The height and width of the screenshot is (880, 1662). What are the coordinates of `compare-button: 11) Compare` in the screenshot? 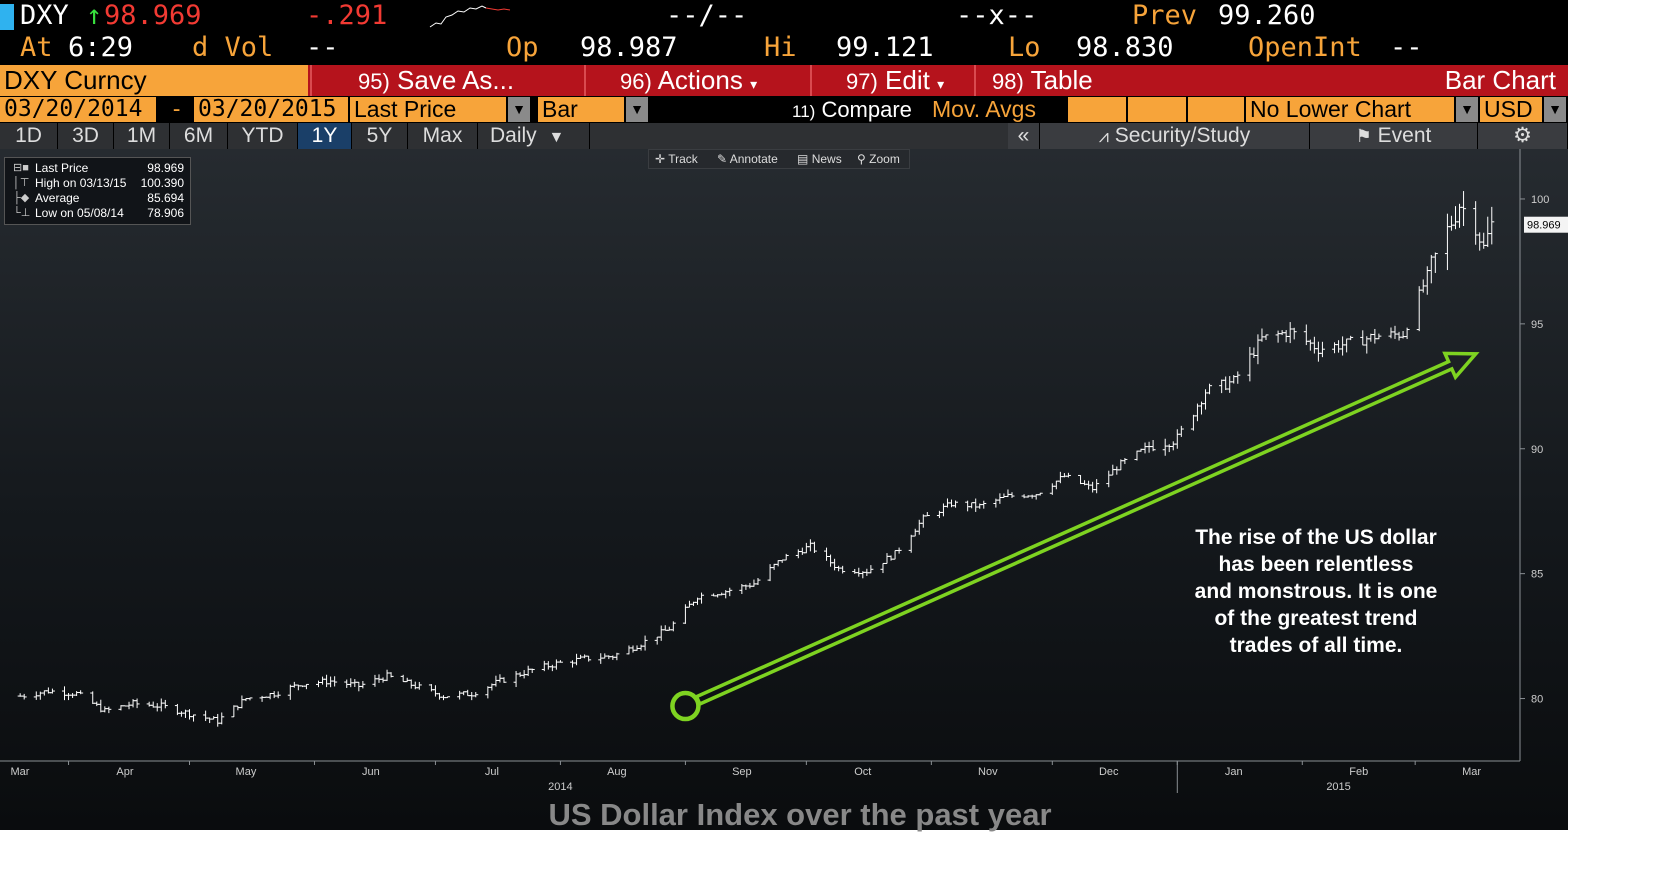 It's located at (852, 109).